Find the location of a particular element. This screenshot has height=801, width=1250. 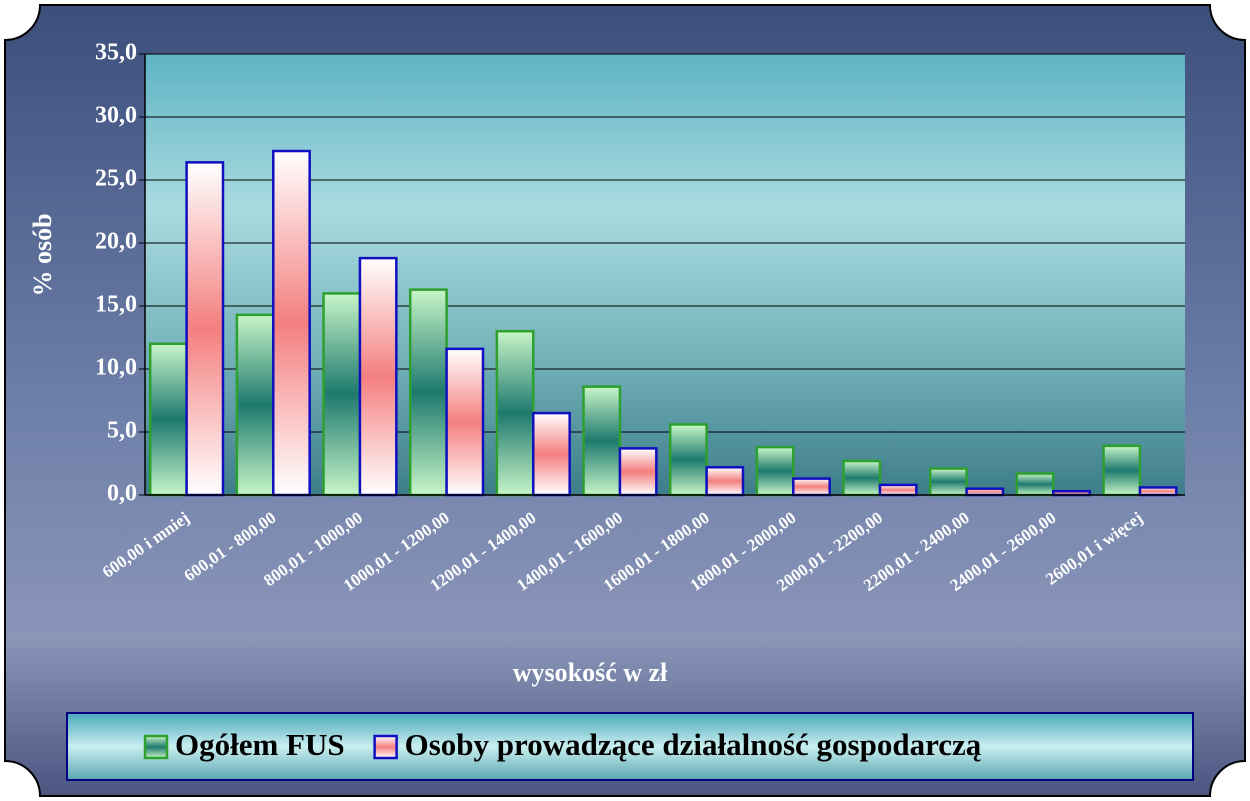

y-tick-label: 15,0 is located at coordinates (116, 305).